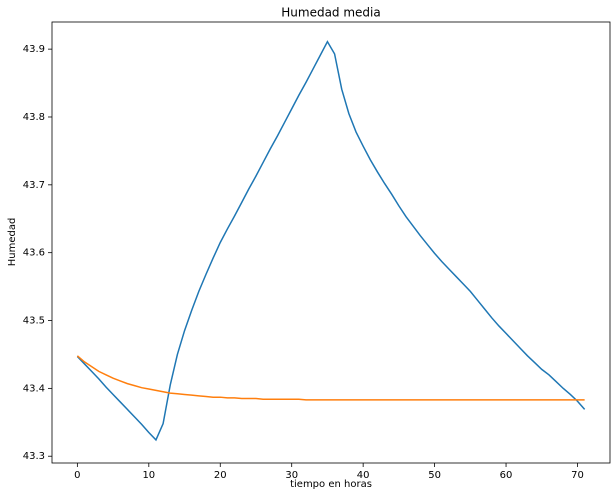 This screenshot has height=496, width=615. I want to click on x-tick-label: 50, so click(434, 475).